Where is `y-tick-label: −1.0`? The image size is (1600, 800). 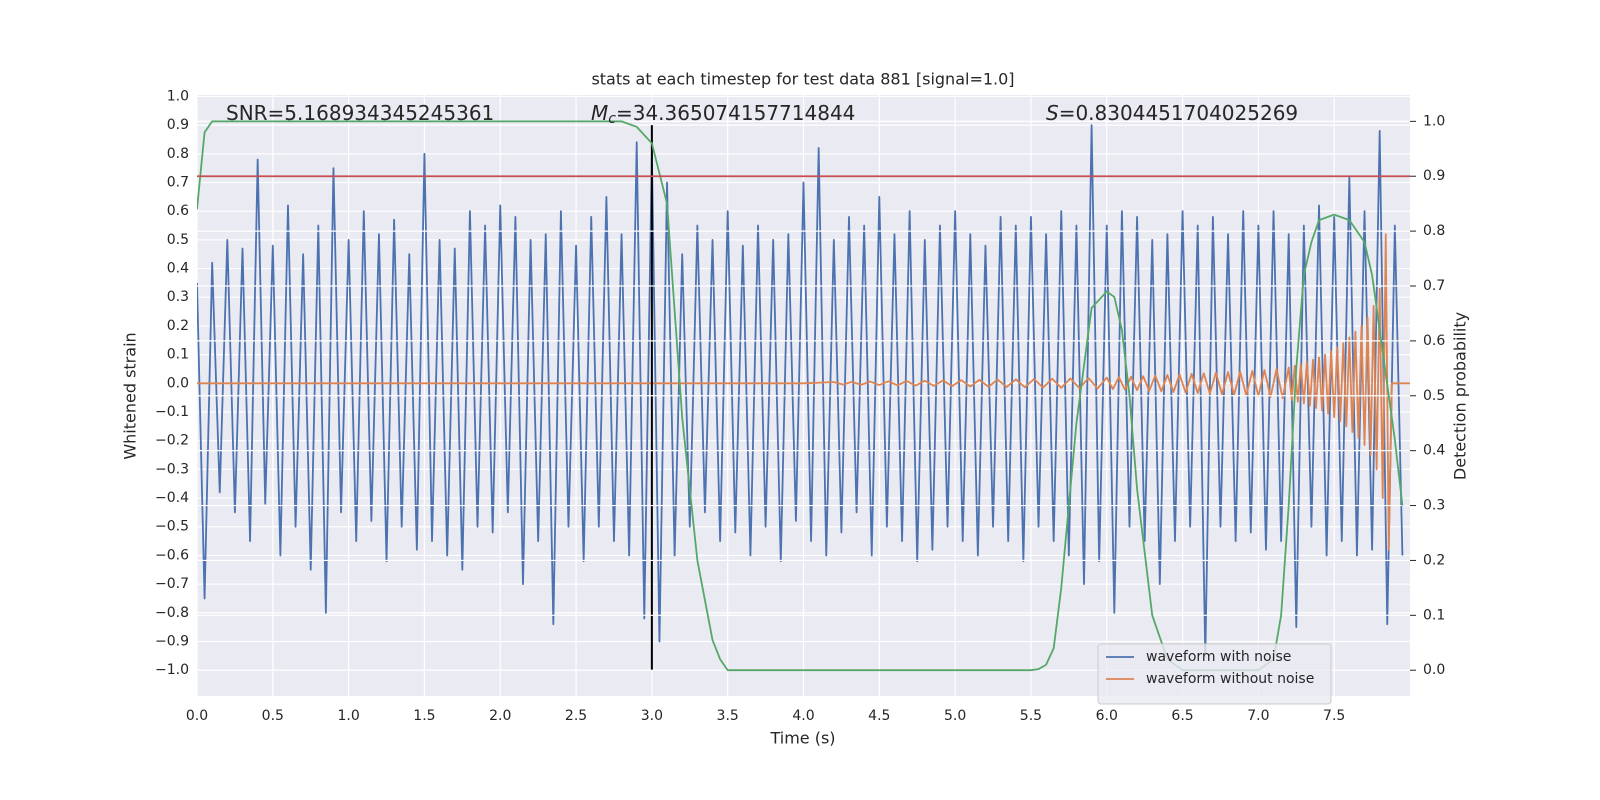 y-tick-label: −1.0 is located at coordinates (172, 670).